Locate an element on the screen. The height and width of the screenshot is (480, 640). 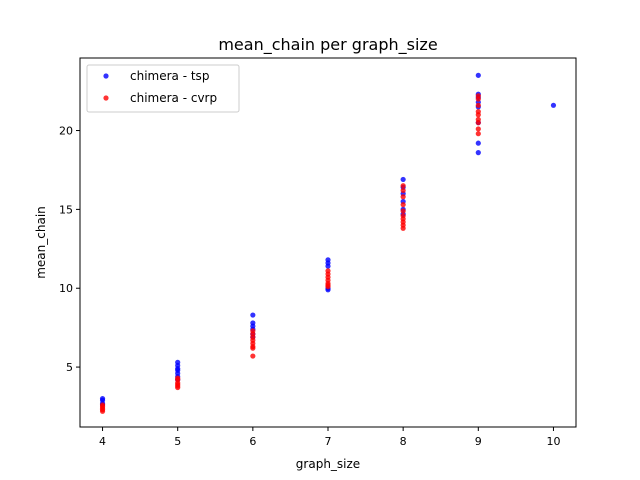
y-tick-label: 5 is located at coordinates (69, 367).